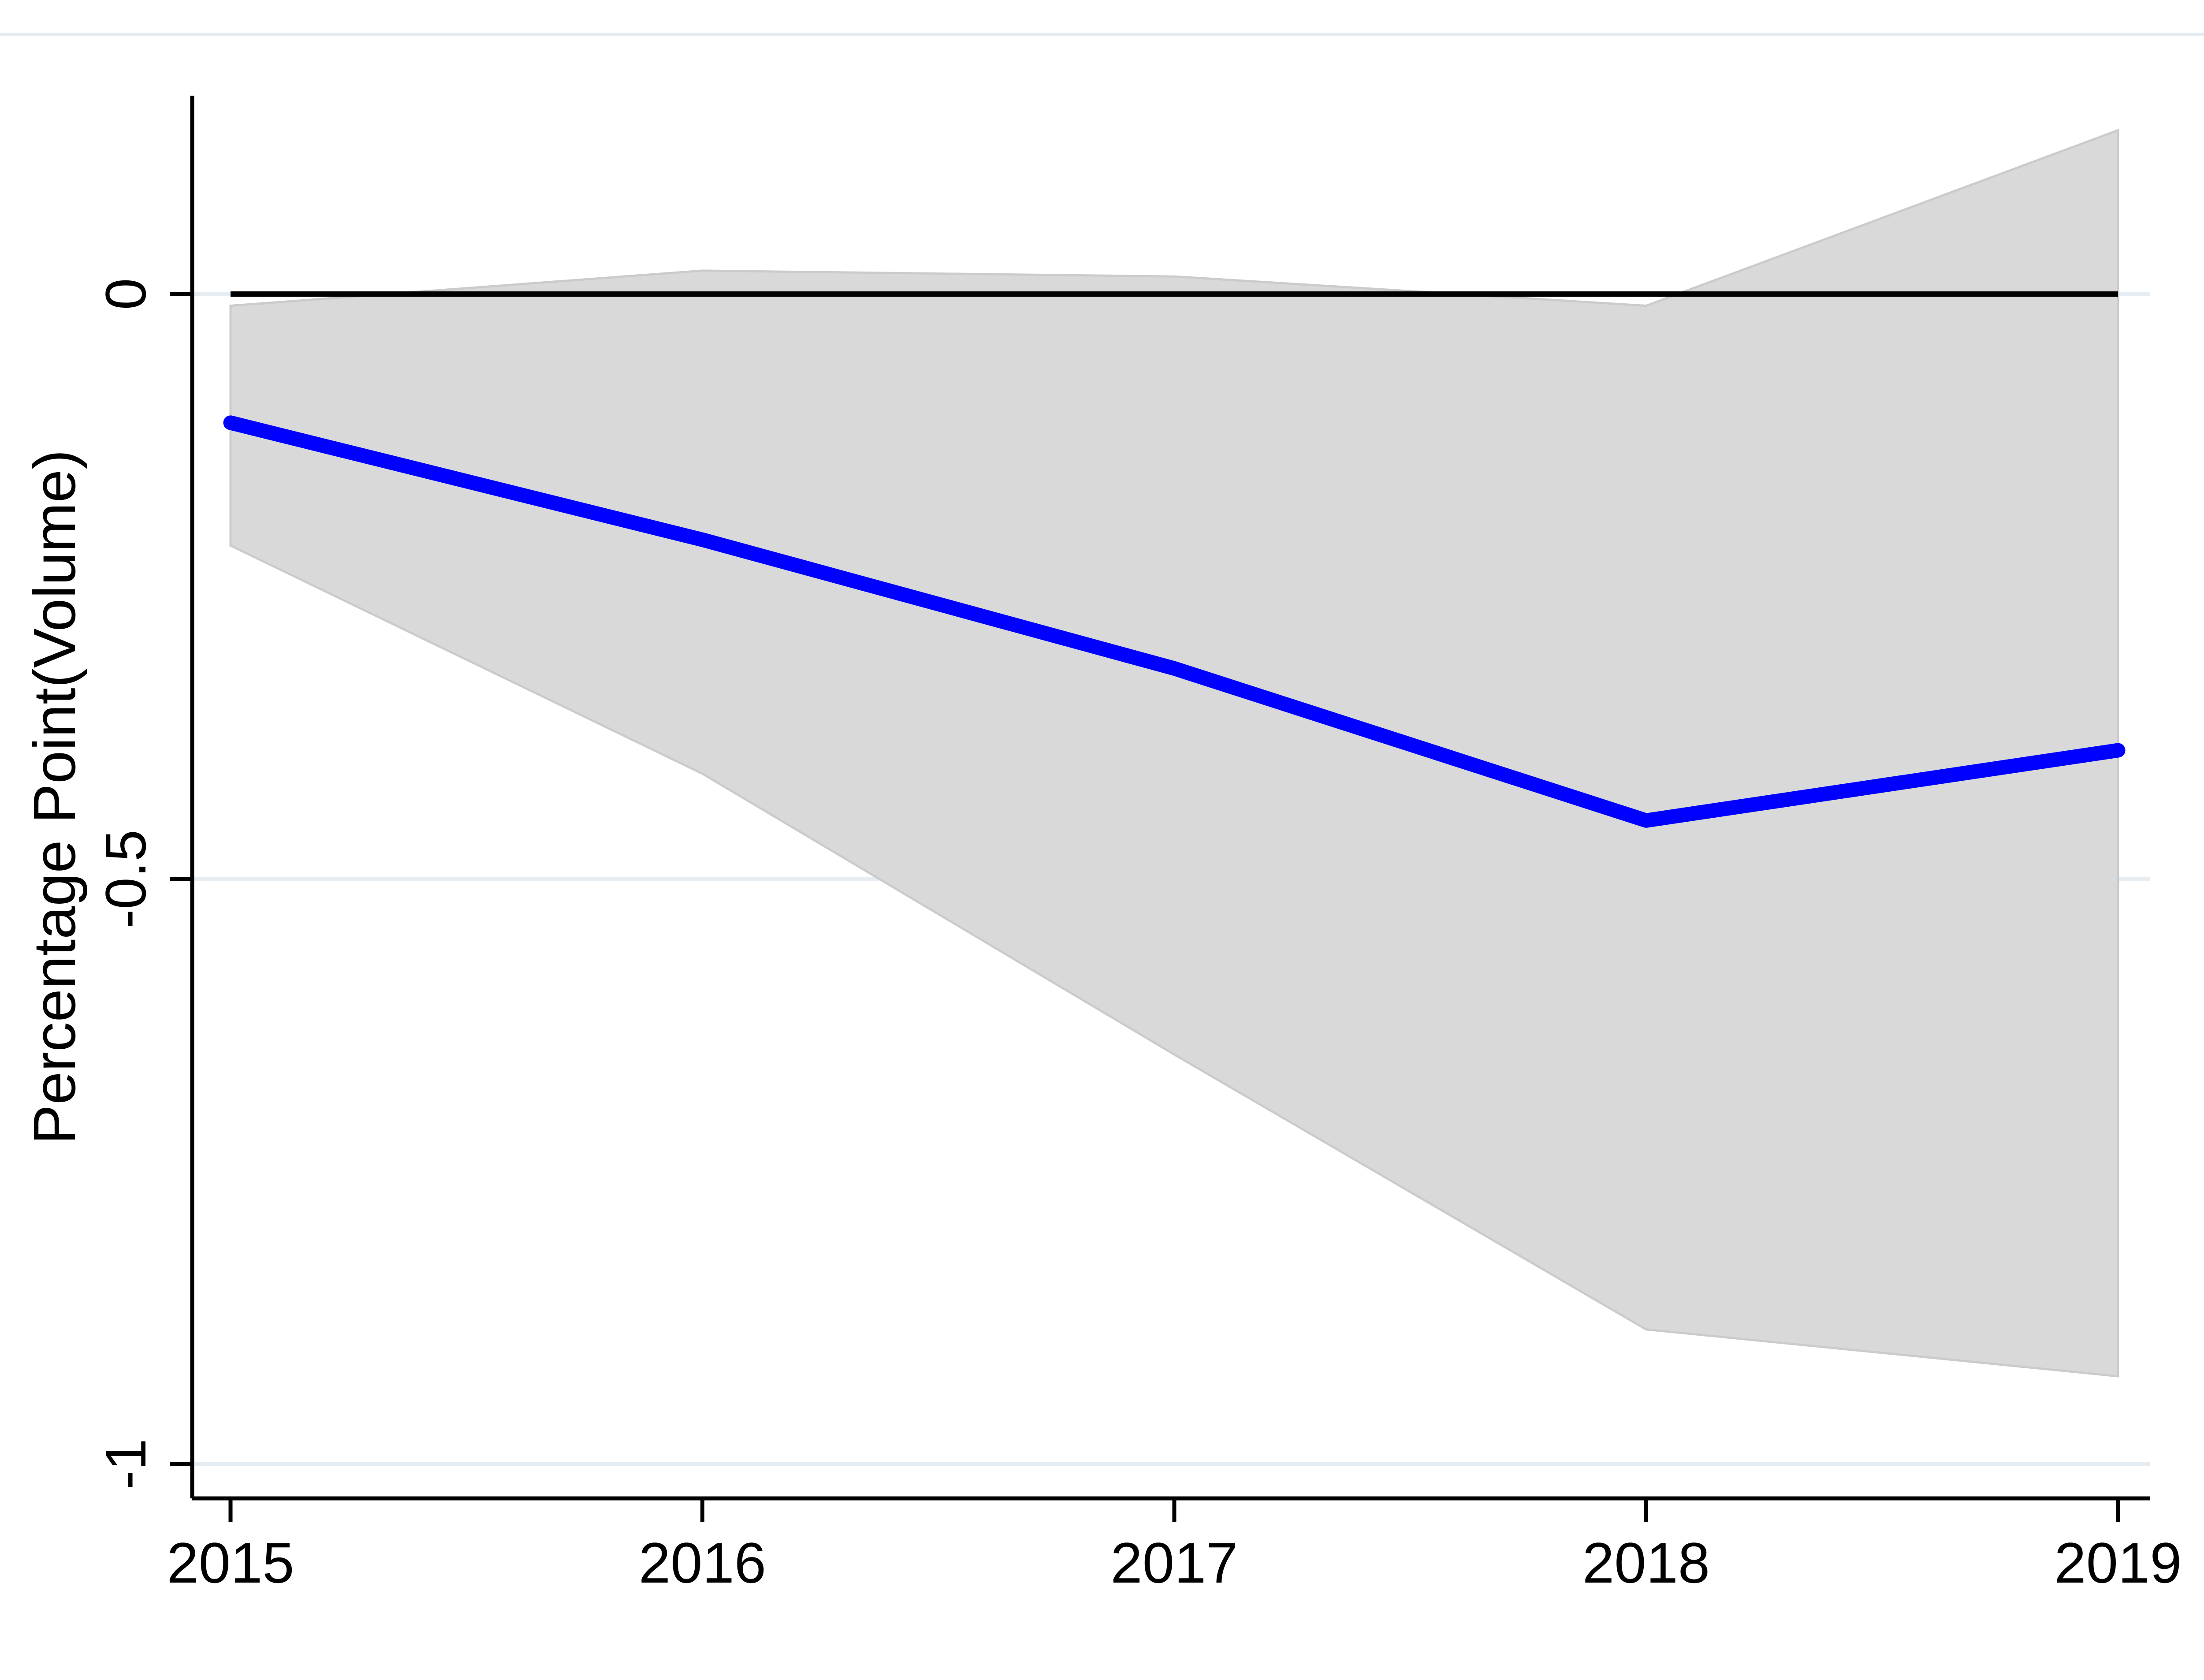 This screenshot has width=2204, height=1680. What do you see at coordinates (125, 1464) in the screenshot?
I see `y-tick-label: -1` at bounding box center [125, 1464].